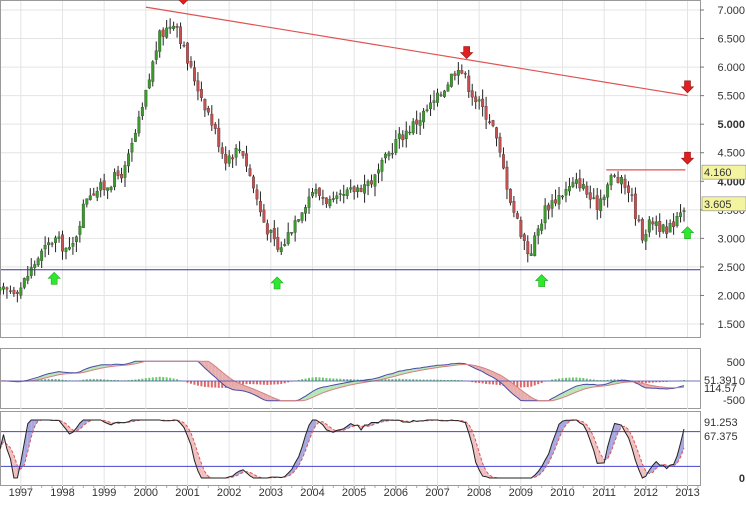 Image resolution: width=746 pixels, height=505 pixels. What do you see at coordinates (687, 493) in the screenshot?
I see `x-tick-label: 2013` at bounding box center [687, 493].